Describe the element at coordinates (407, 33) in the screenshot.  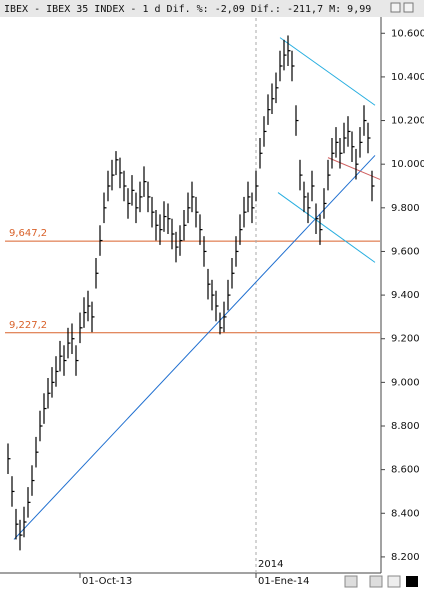
I see `y-tick-label: 10.600` at that location.